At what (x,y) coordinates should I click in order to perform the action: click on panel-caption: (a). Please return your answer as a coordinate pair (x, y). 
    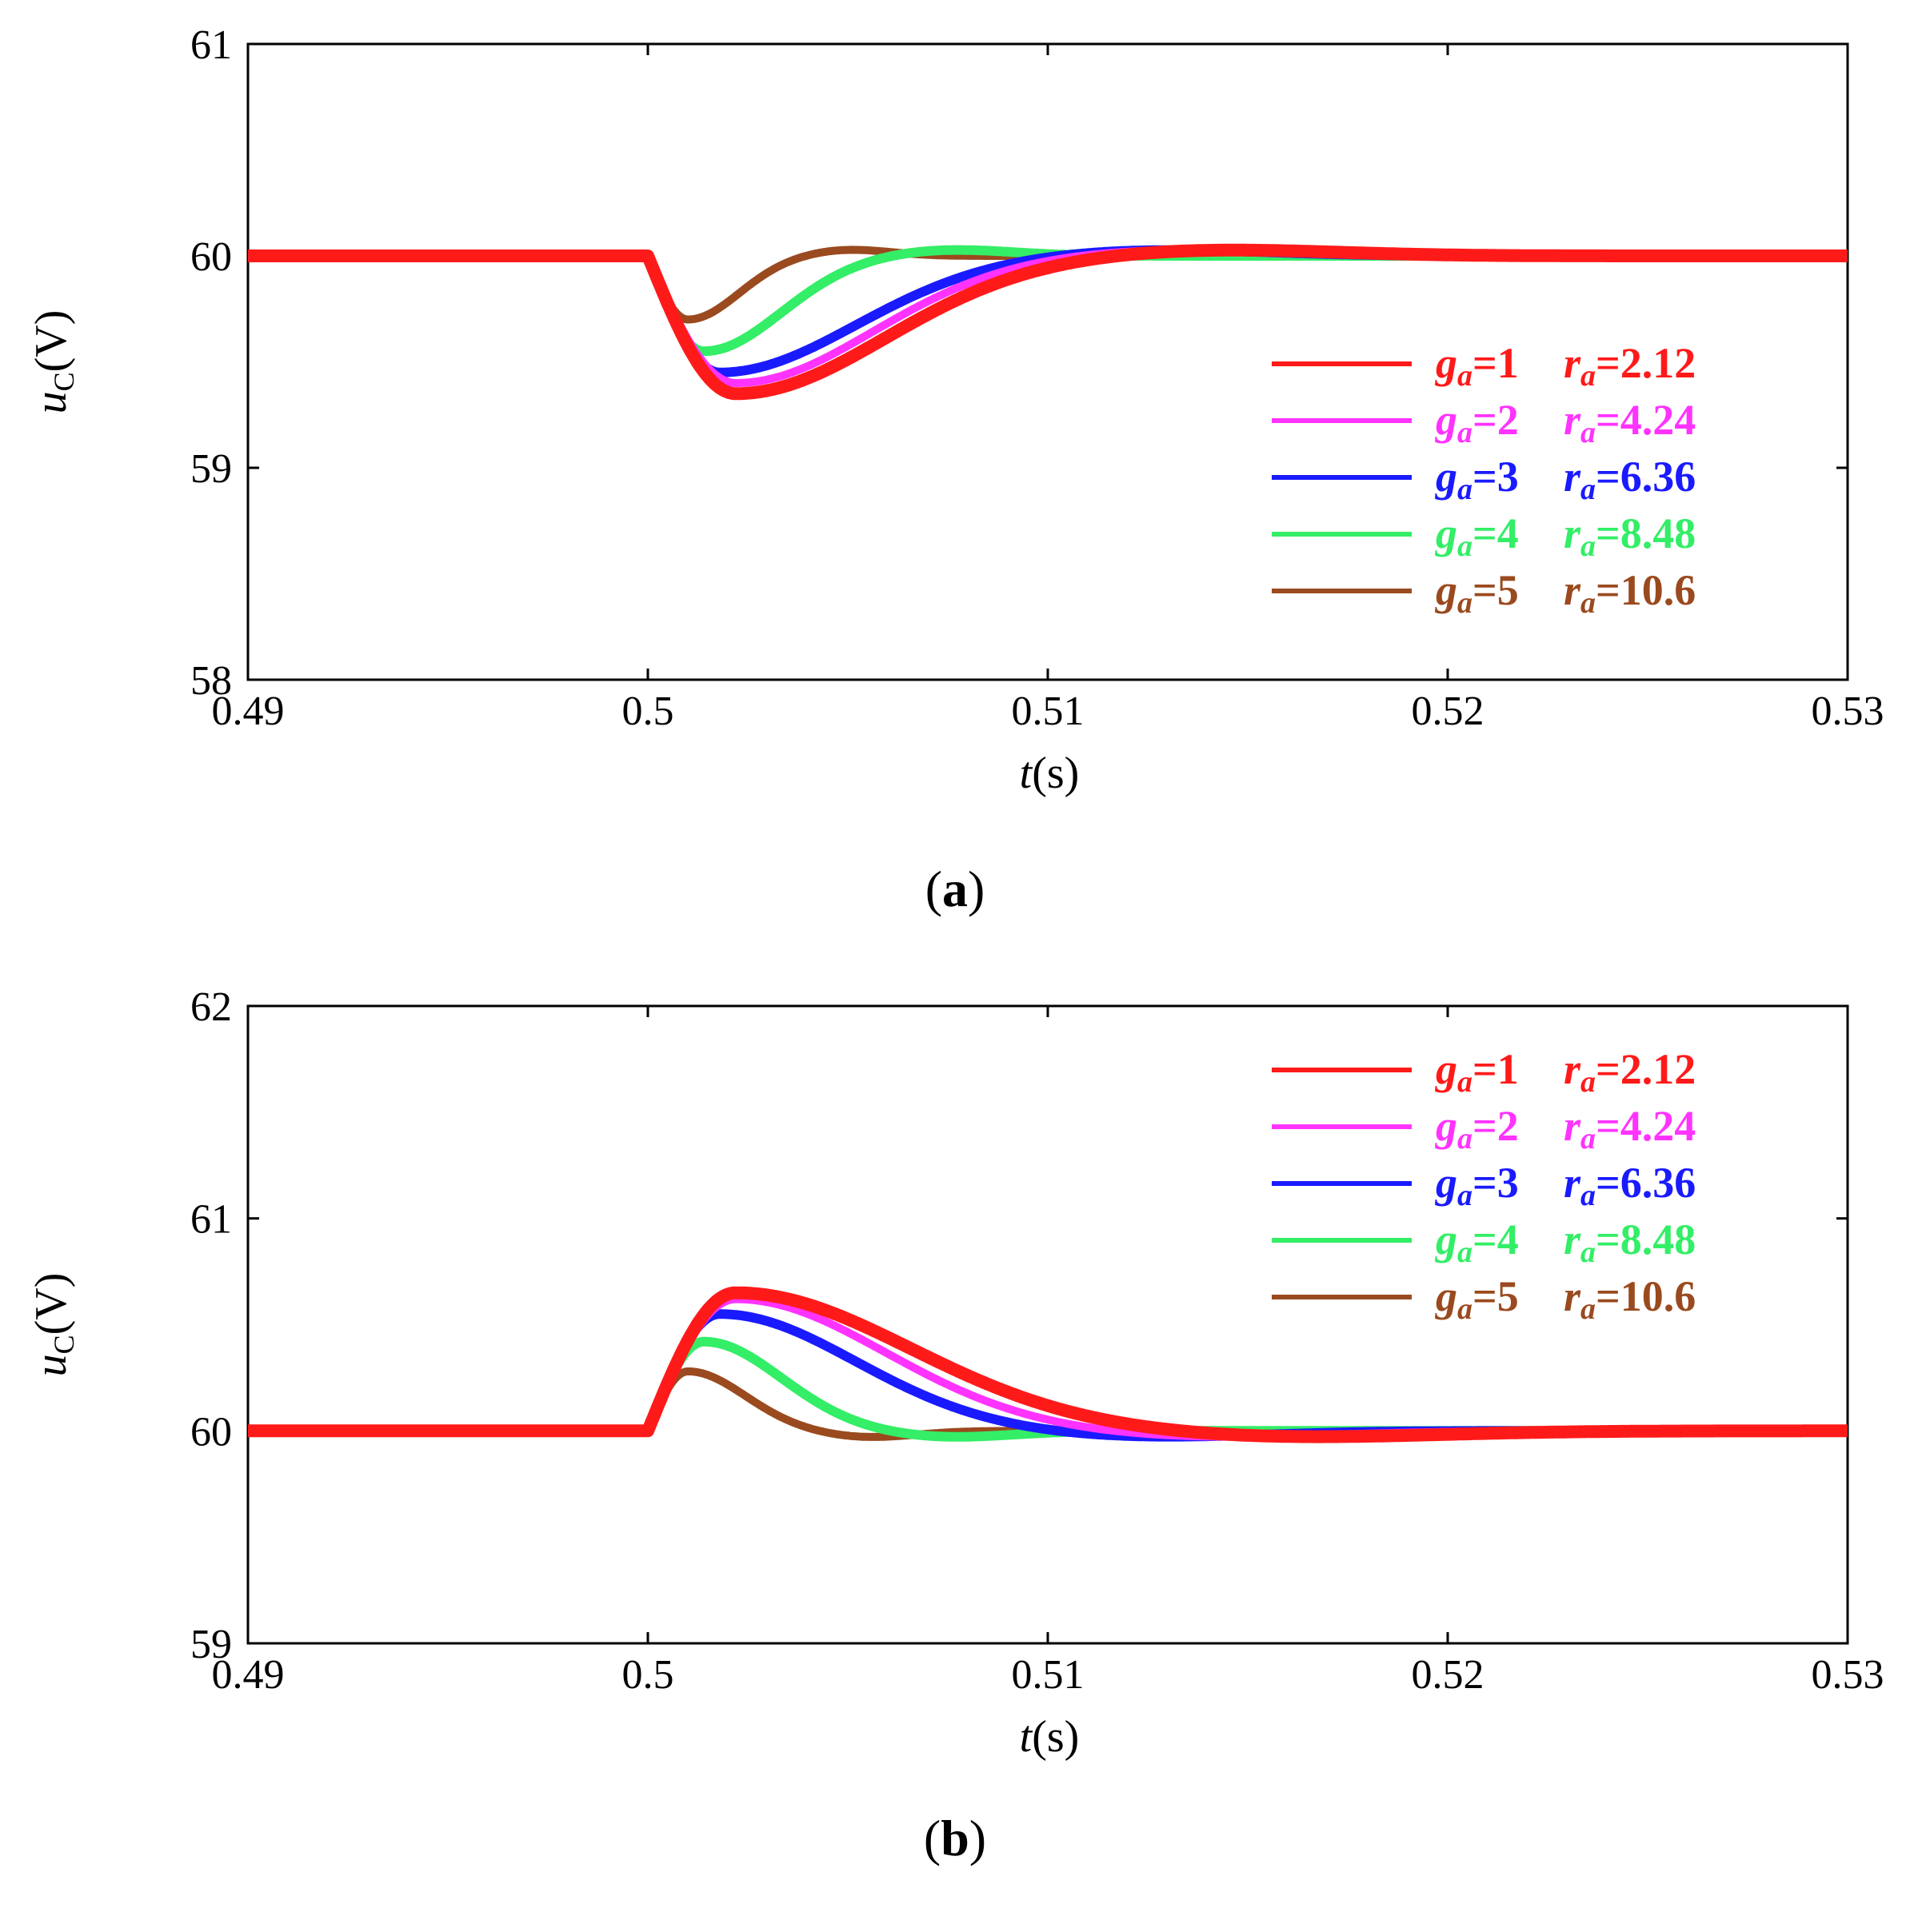
    Looking at the image, I should click on (955, 888).